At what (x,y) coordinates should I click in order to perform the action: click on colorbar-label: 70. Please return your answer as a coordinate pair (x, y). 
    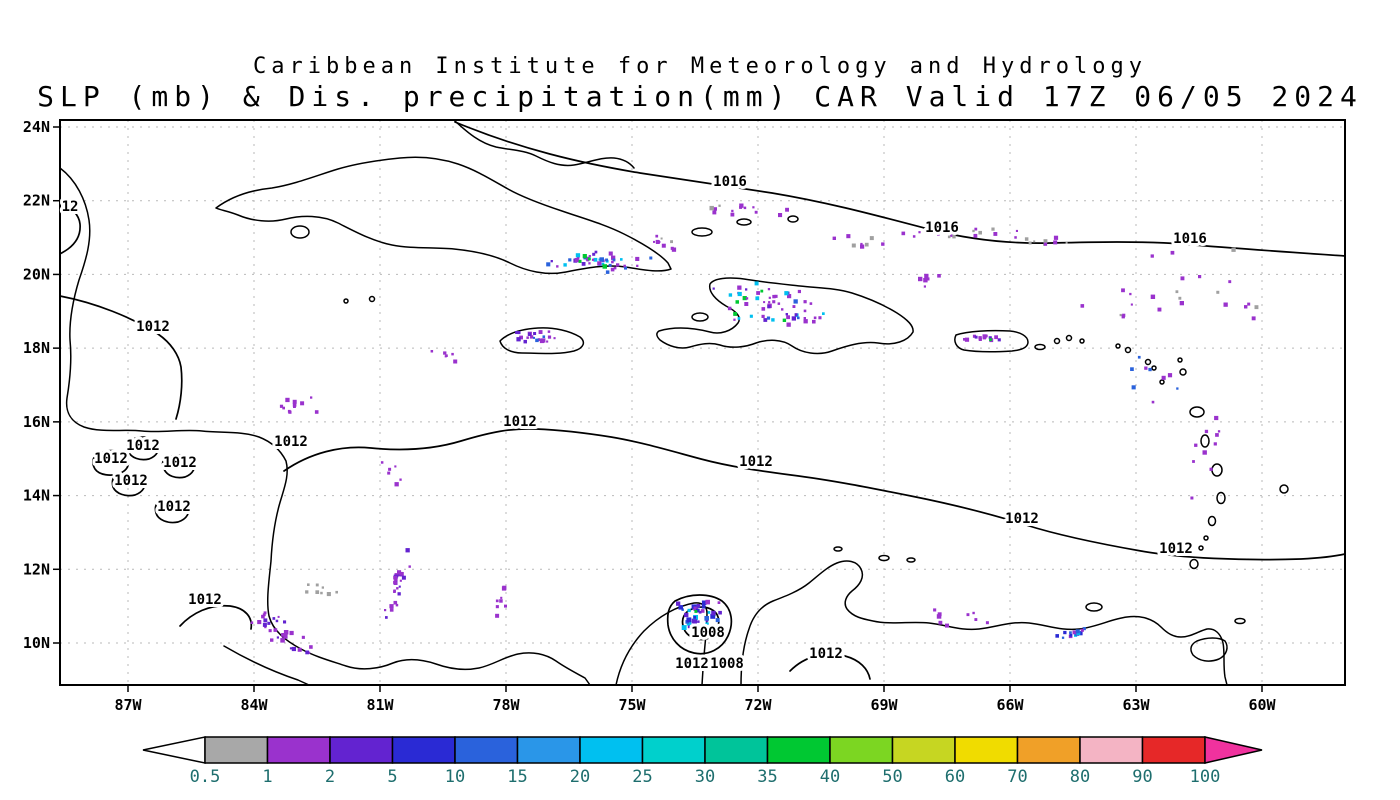
    Looking at the image, I should click on (1017, 777).